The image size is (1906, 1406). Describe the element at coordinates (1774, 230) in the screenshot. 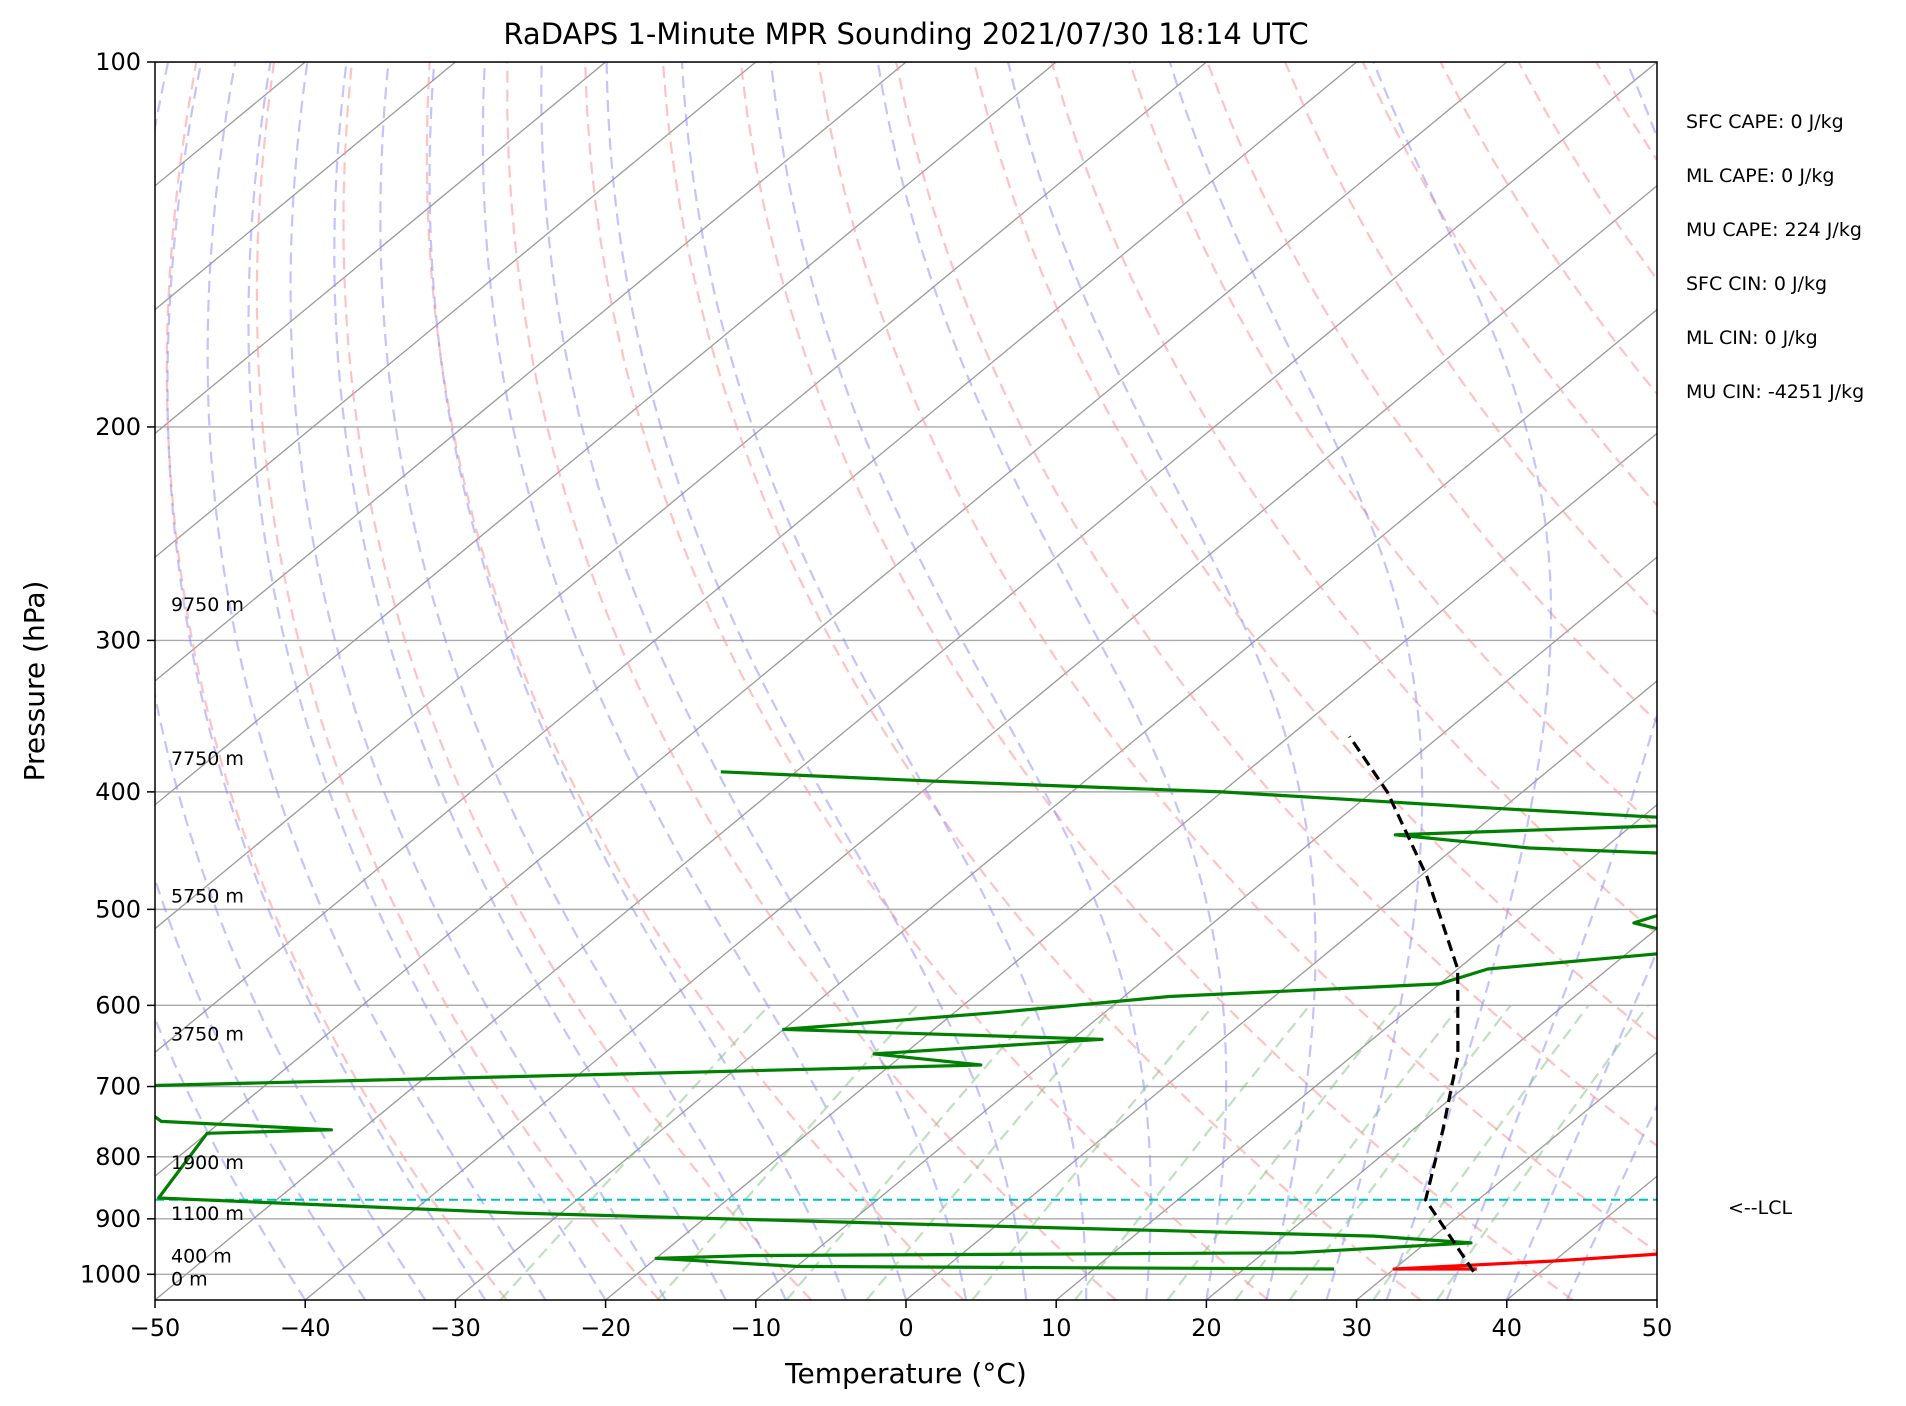

I see `stat-label: MU CAPE: 224 J/kg` at that location.